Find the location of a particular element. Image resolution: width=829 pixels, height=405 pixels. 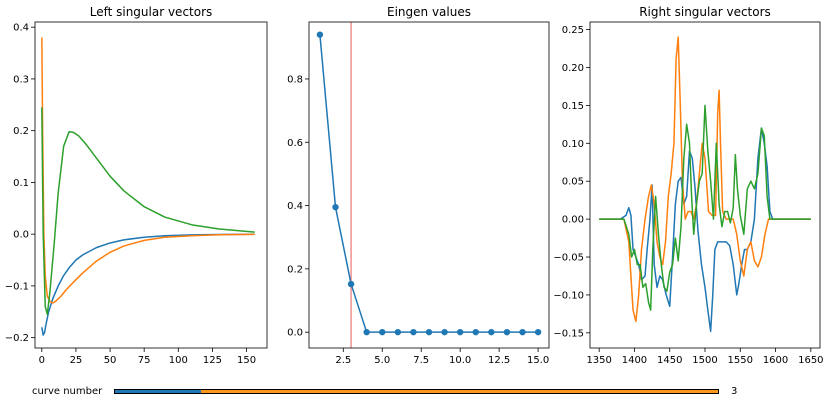

y-tick-label: 0.6 is located at coordinates (295, 143).